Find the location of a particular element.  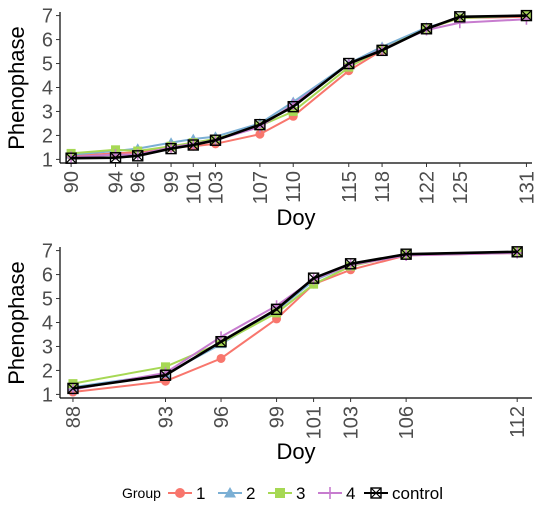

legend-item-2: 2 is located at coordinates (236, 493).